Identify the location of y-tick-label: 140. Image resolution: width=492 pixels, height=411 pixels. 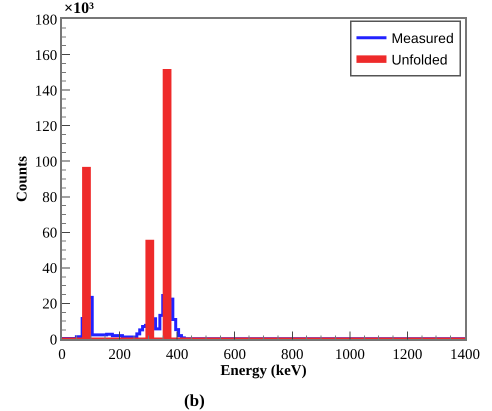
(46, 91).